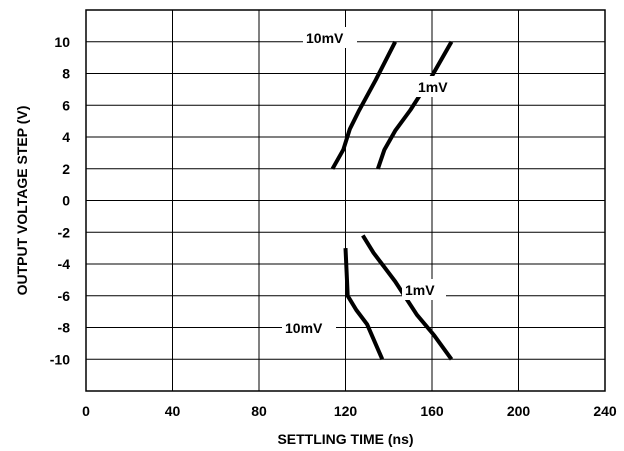  I want to click on x-tick-label: 120, so click(346, 411).